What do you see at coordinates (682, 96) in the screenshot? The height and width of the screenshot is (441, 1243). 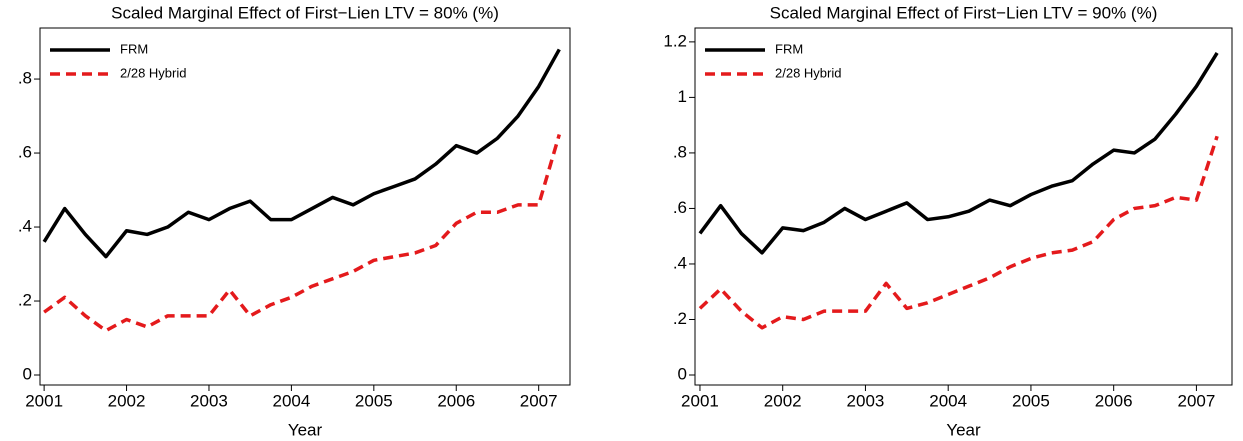 I see `y-tick-label: 1` at bounding box center [682, 96].